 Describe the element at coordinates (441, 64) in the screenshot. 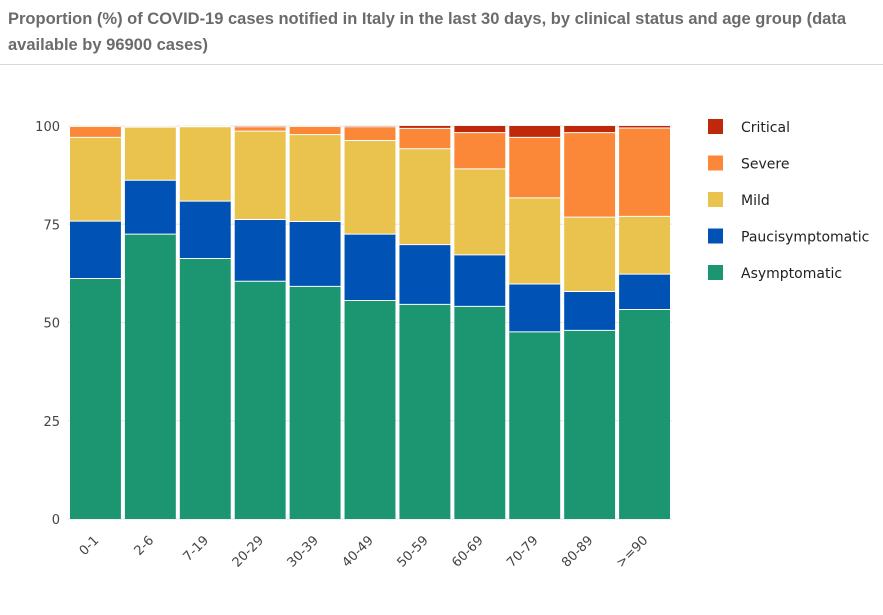

I see `title-divider` at that location.